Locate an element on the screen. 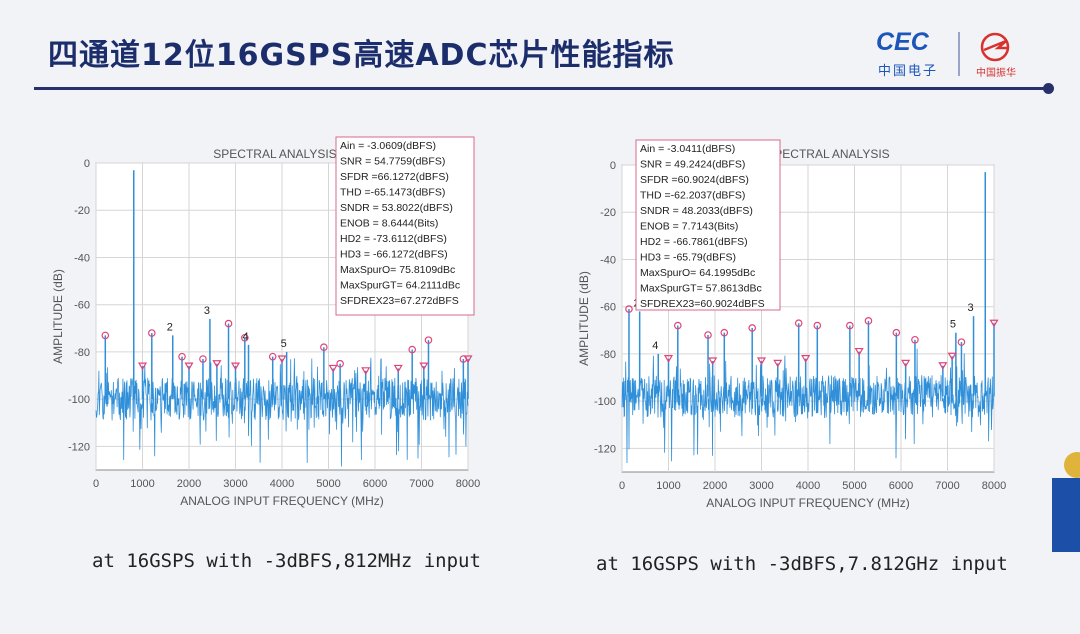  cec-logo: CEC is located at coordinates (902, 42).